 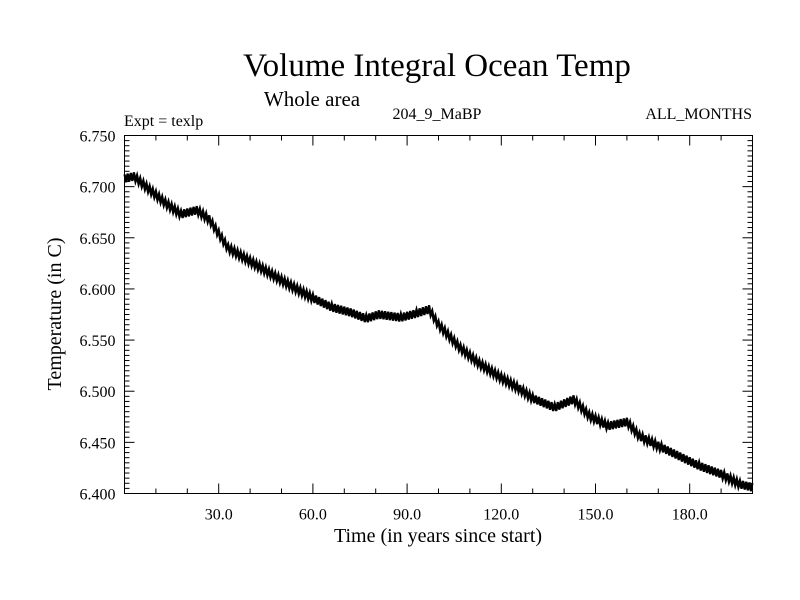 What do you see at coordinates (98, 341) in the screenshot?
I see `y-tick-label: 6.550` at bounding box center [98, 341].